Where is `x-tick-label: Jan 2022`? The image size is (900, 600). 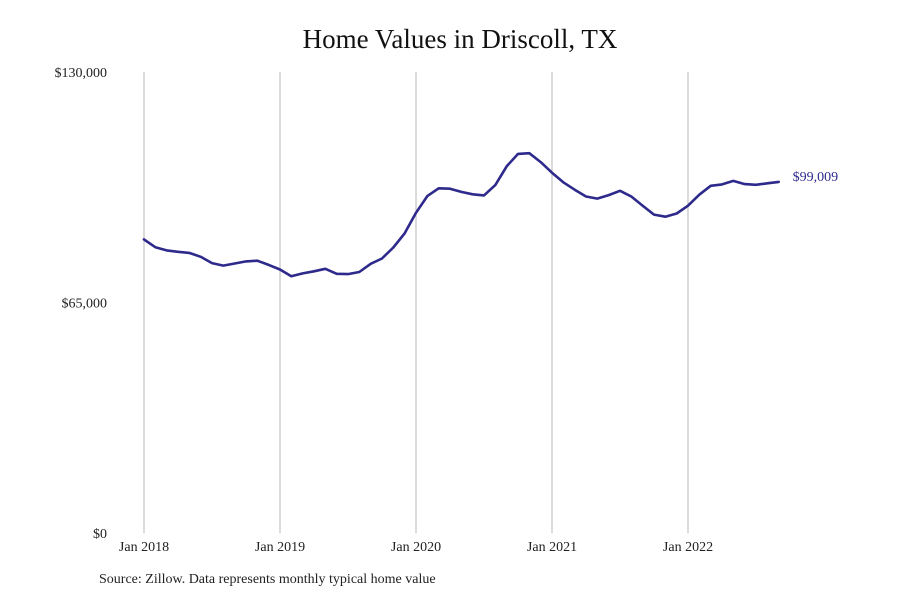 x-tick-label: Jan 2022 is located at coordinates (688, 547).